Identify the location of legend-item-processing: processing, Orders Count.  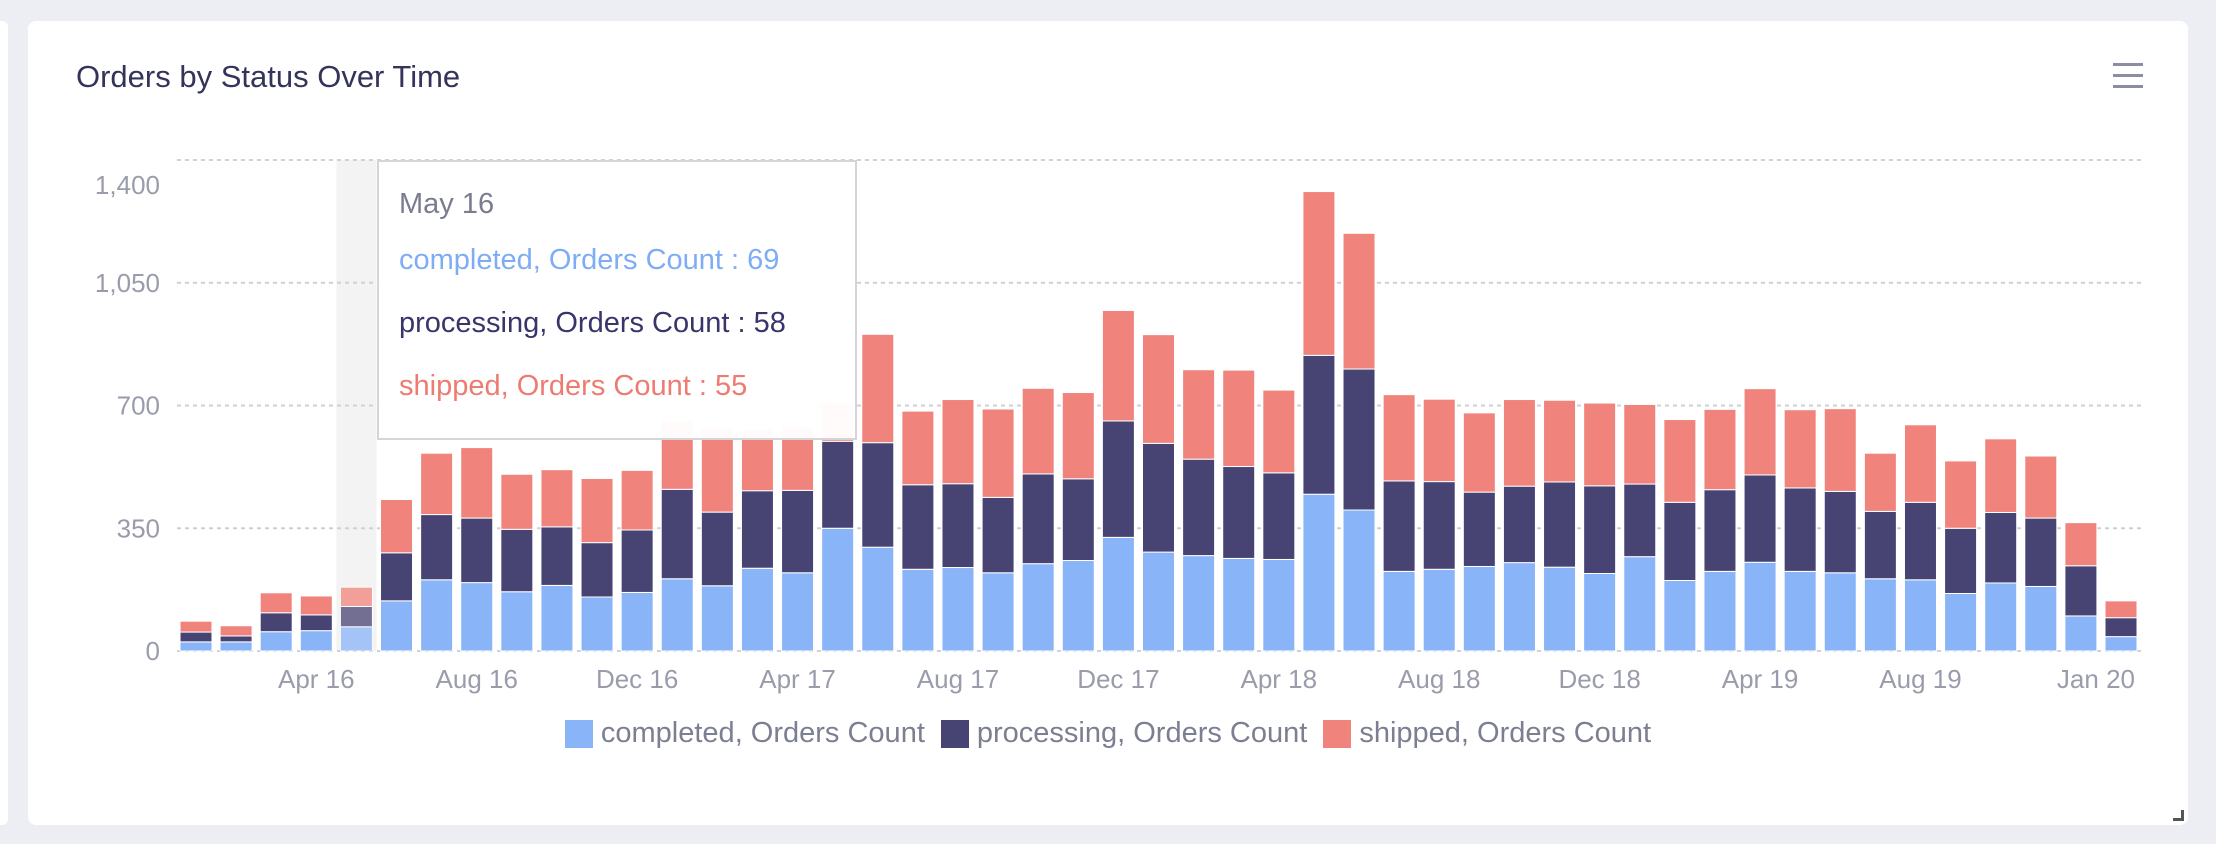
(1123, 733).